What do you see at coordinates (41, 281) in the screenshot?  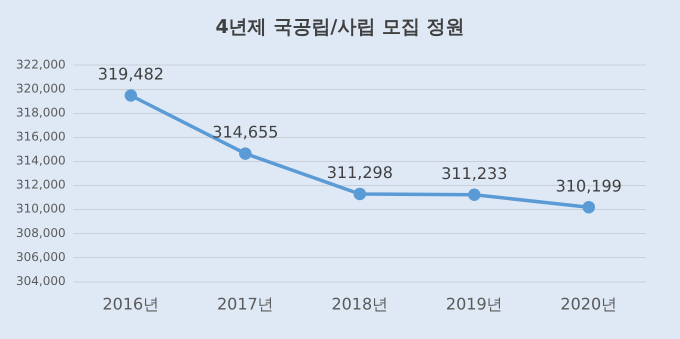 I see `y-tick-label: 304,000` at bounding box center [41, 281].